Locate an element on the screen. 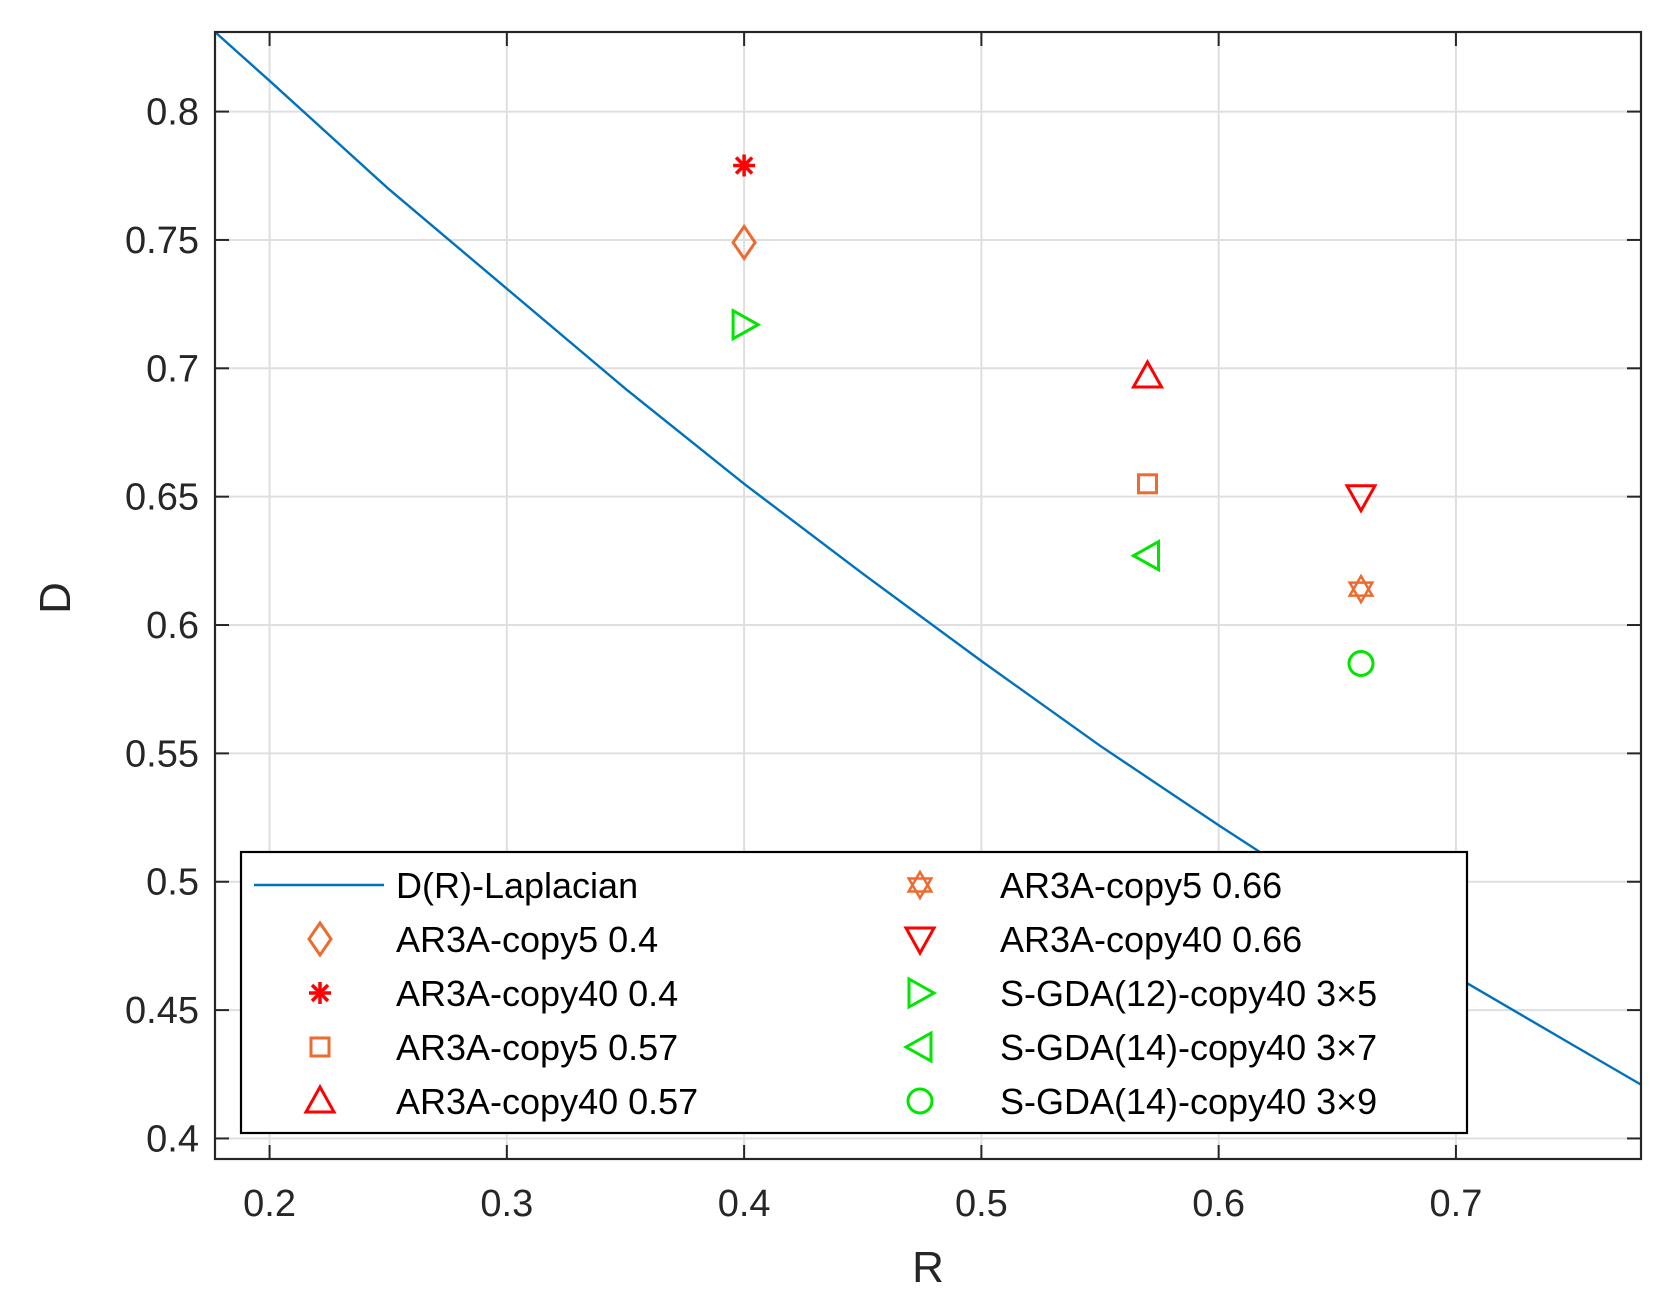 The image size is (1668, 1303). x-tick-label: 0.4 is located at coordinates (744, 1204).